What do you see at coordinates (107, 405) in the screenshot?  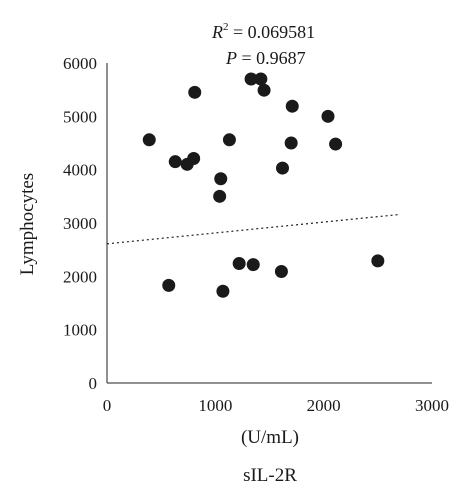 I see `x-tick-label: 0` at bounding box center [107, 405].